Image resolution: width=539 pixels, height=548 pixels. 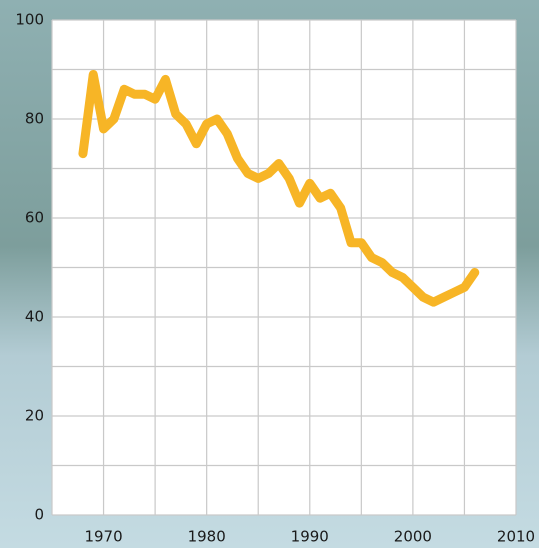 I want to click on y-tick-label: 80, so click(x=34, y=119).